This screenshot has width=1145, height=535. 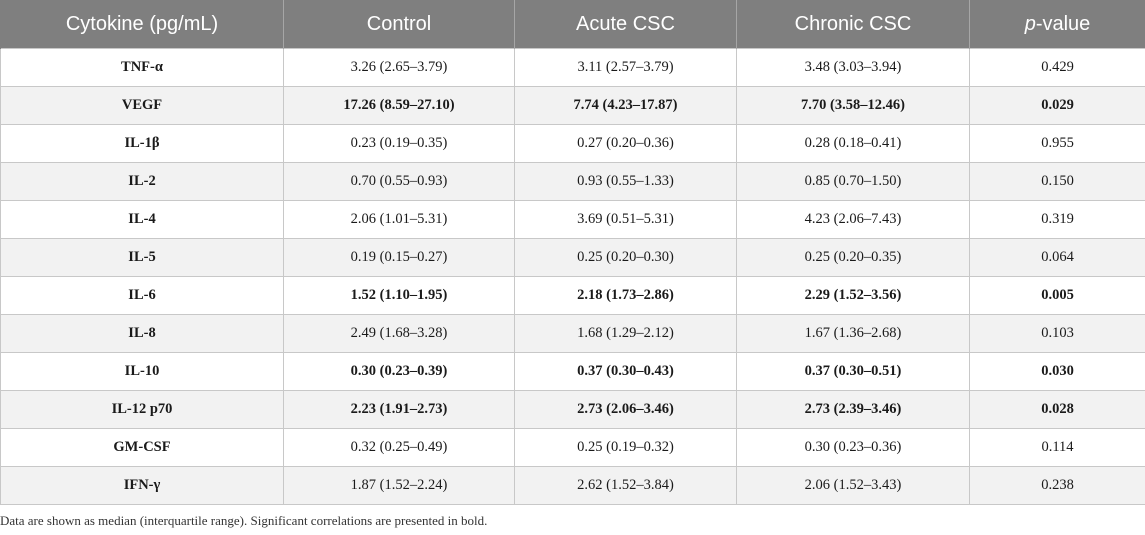 What do you see at coordinates (625, 485) in the screenshot?
I see `cell-acute-csc: 2.62 (1.52–3.84)` at bounding box center [625, 485].